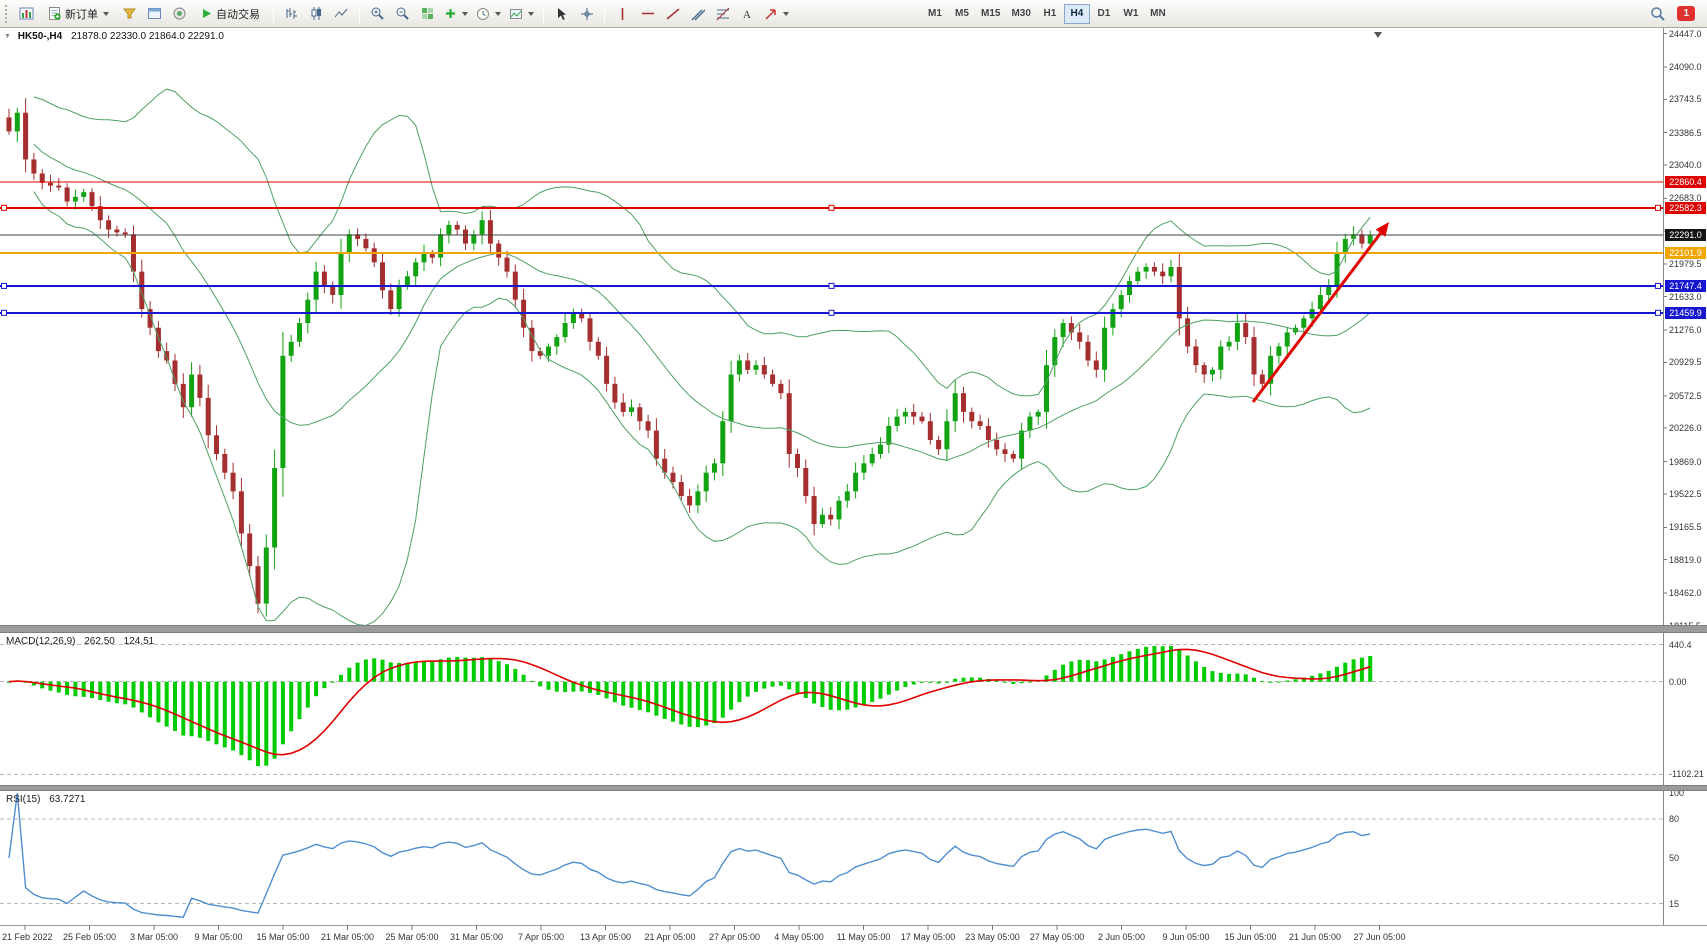 This screenshot has width=1707, height=947. Describe the element at coordinates (154, 14) in the screenshot. I see `profiles-button` at that location.